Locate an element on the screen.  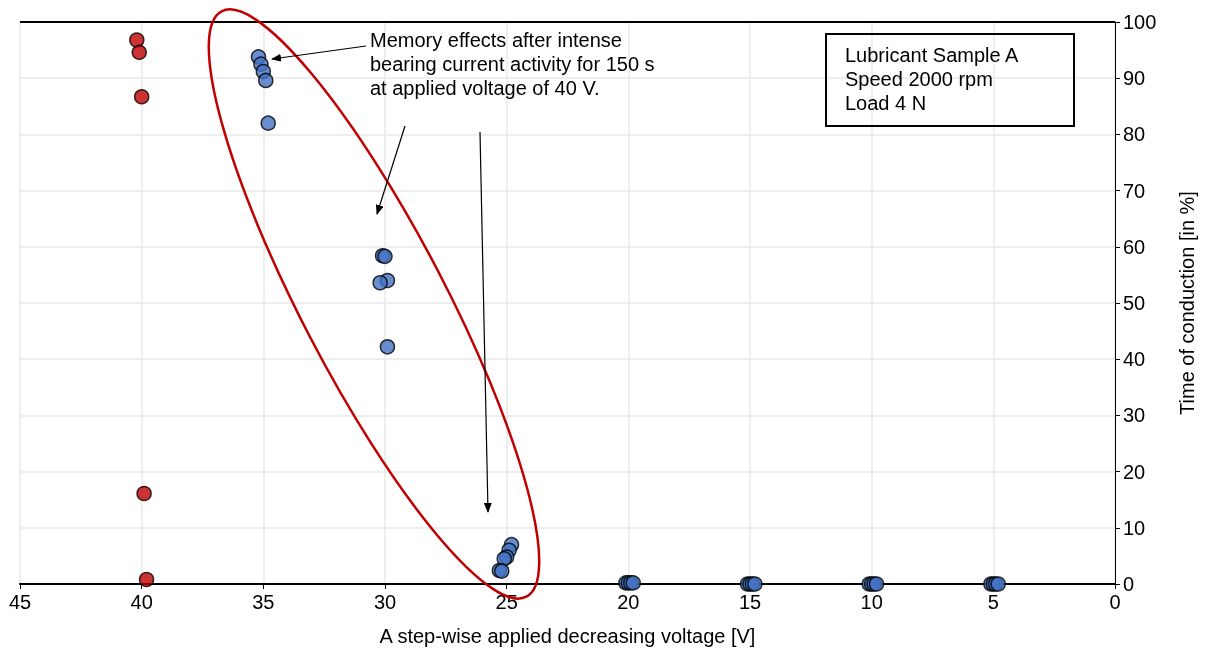
x-tick-label: 10 is located at coordinates (871, 602).